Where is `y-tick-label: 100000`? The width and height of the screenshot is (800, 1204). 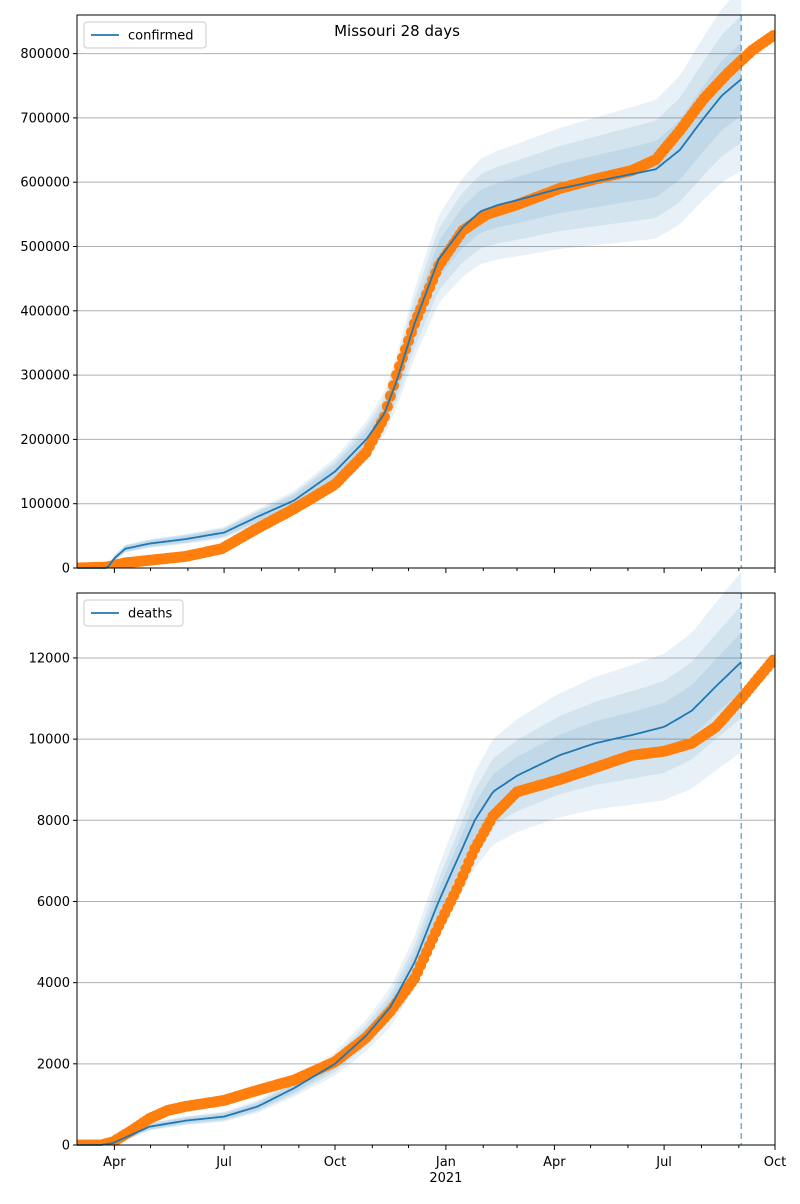
y-tick-label: 100000 is located at coordinates (45, 504).